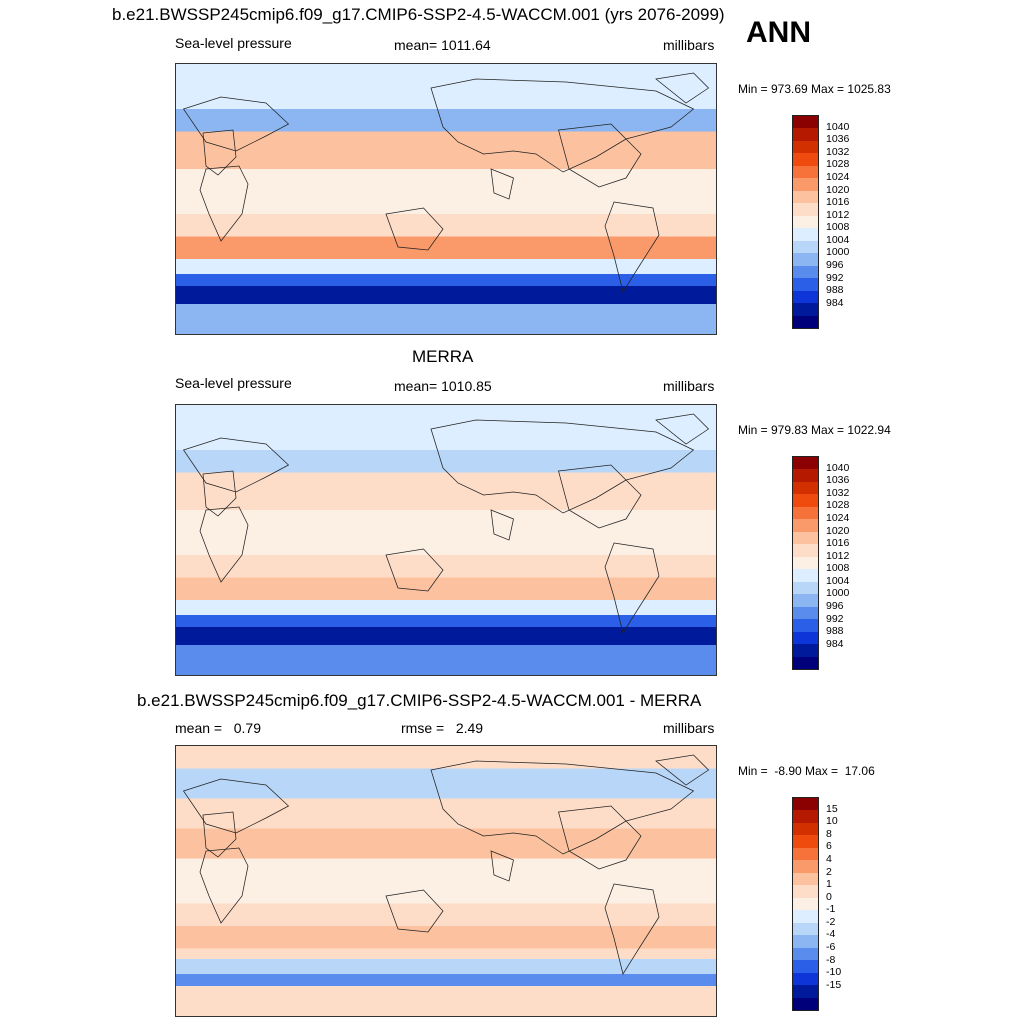  I want to click on colorbar-tick-label: -2, so click(831, 921).